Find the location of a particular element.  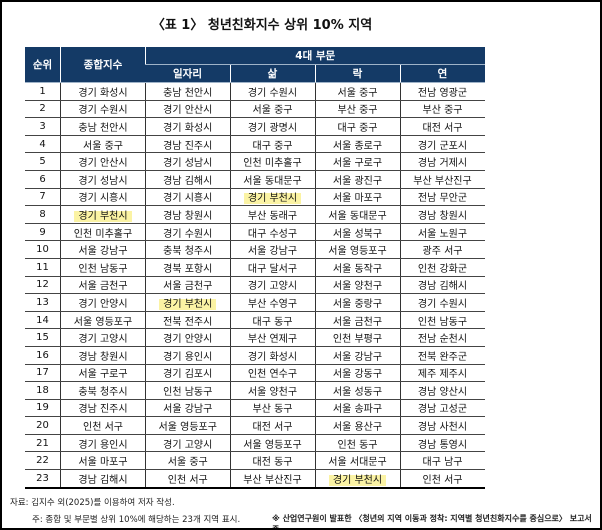

cell-text: 서울 중랑구 is located at coordinates (357, 304).